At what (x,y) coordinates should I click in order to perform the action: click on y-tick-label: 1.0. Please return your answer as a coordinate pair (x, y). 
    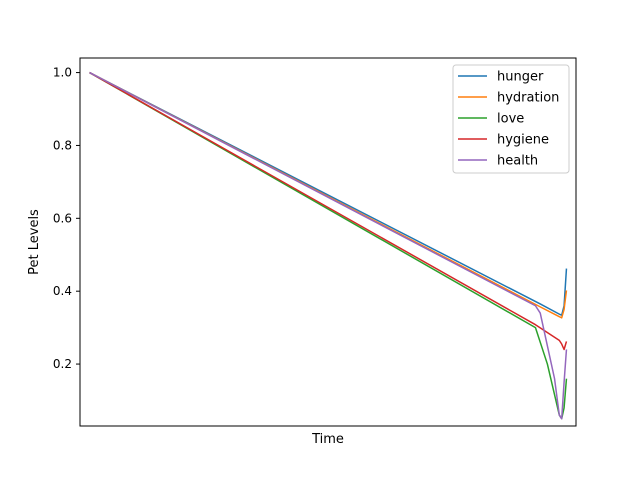
    Looking at the image, I should click on (62, 73).